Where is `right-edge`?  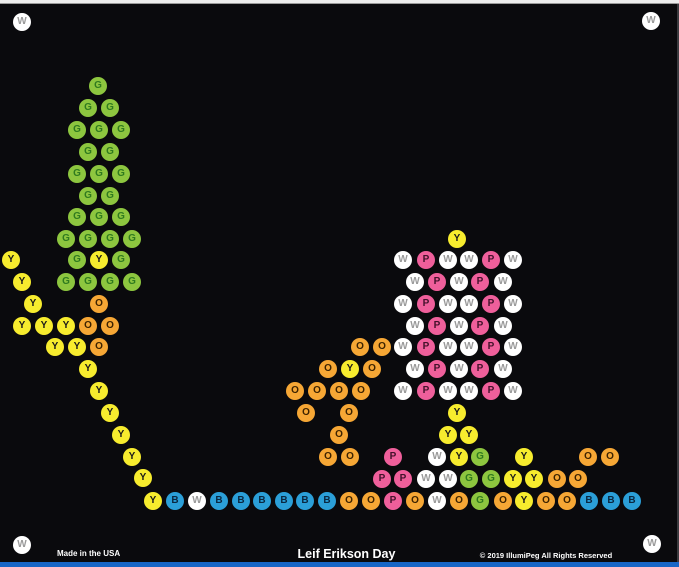
right-edge is located at coordinates (678, 283).